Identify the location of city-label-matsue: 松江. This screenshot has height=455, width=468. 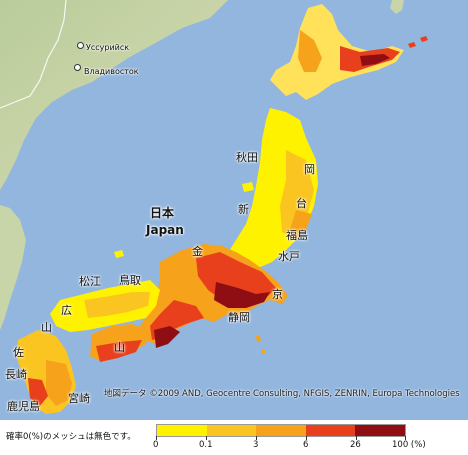
(90, 281).